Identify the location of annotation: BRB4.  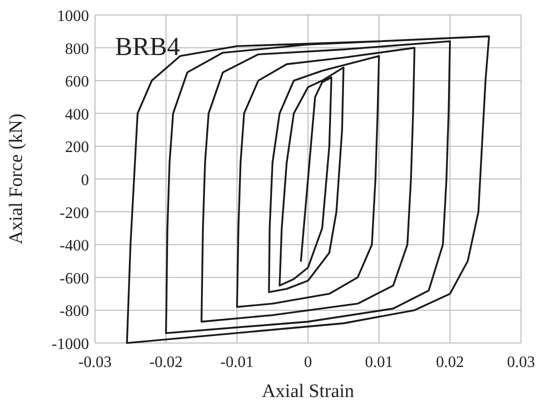
(147, 46).